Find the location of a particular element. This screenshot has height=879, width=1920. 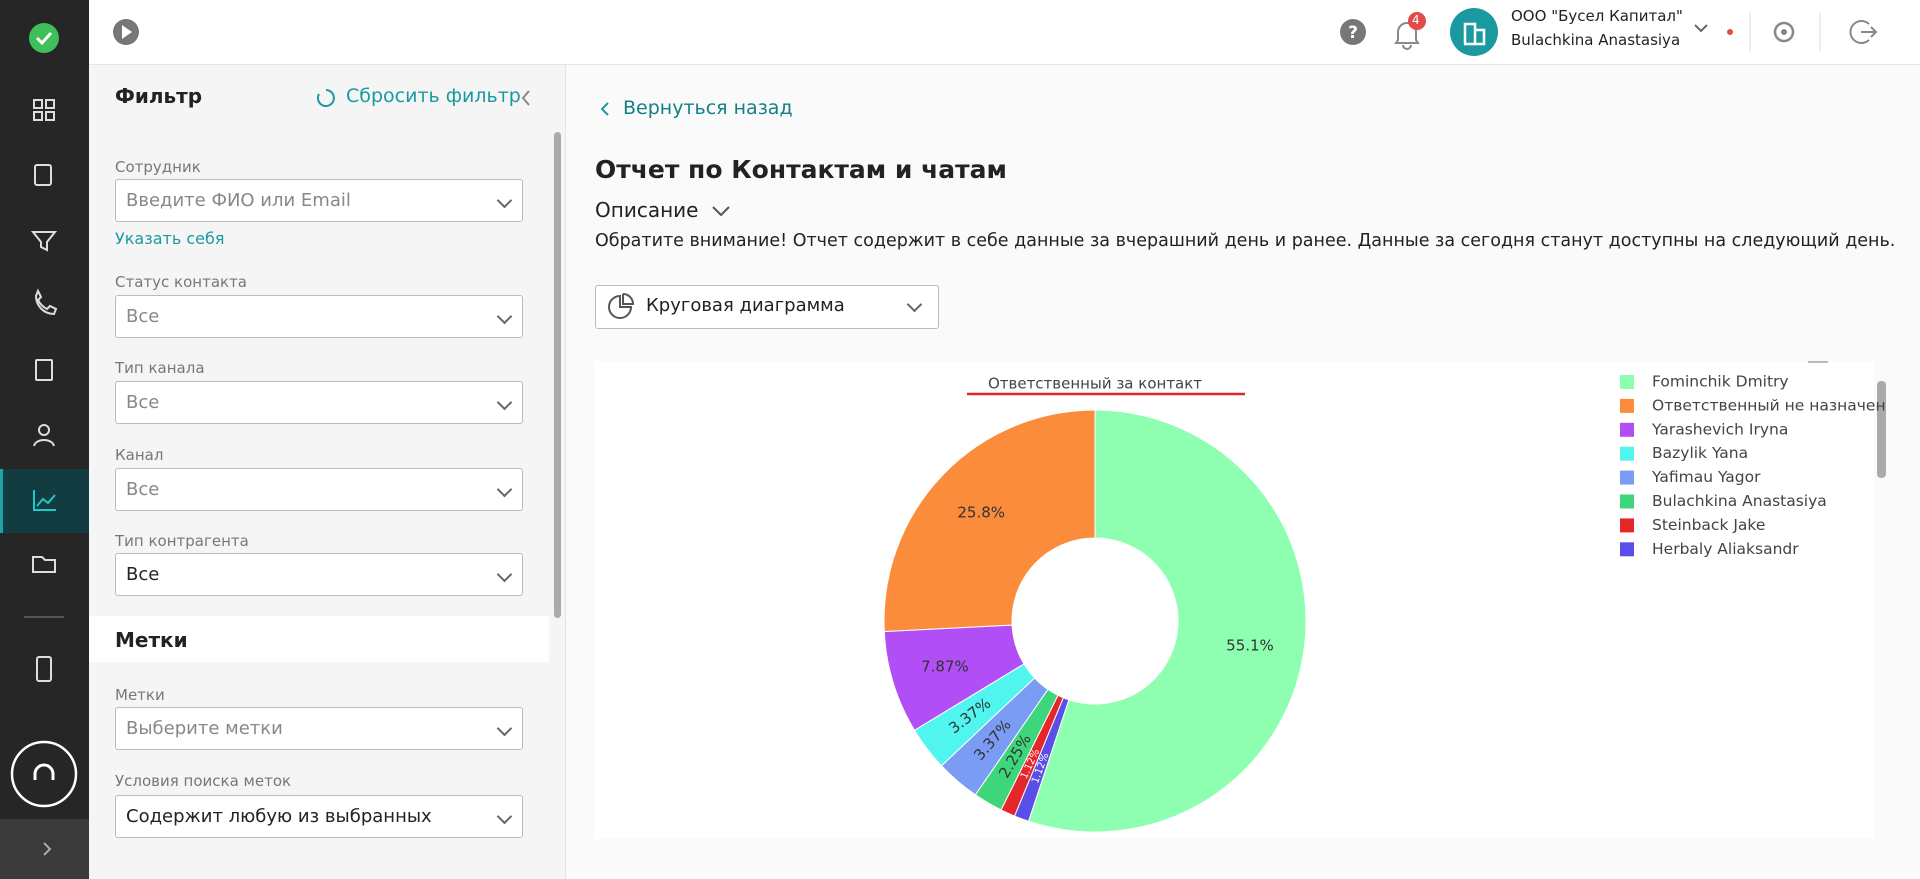

icon-tasks is located at coordinates (43, 175).